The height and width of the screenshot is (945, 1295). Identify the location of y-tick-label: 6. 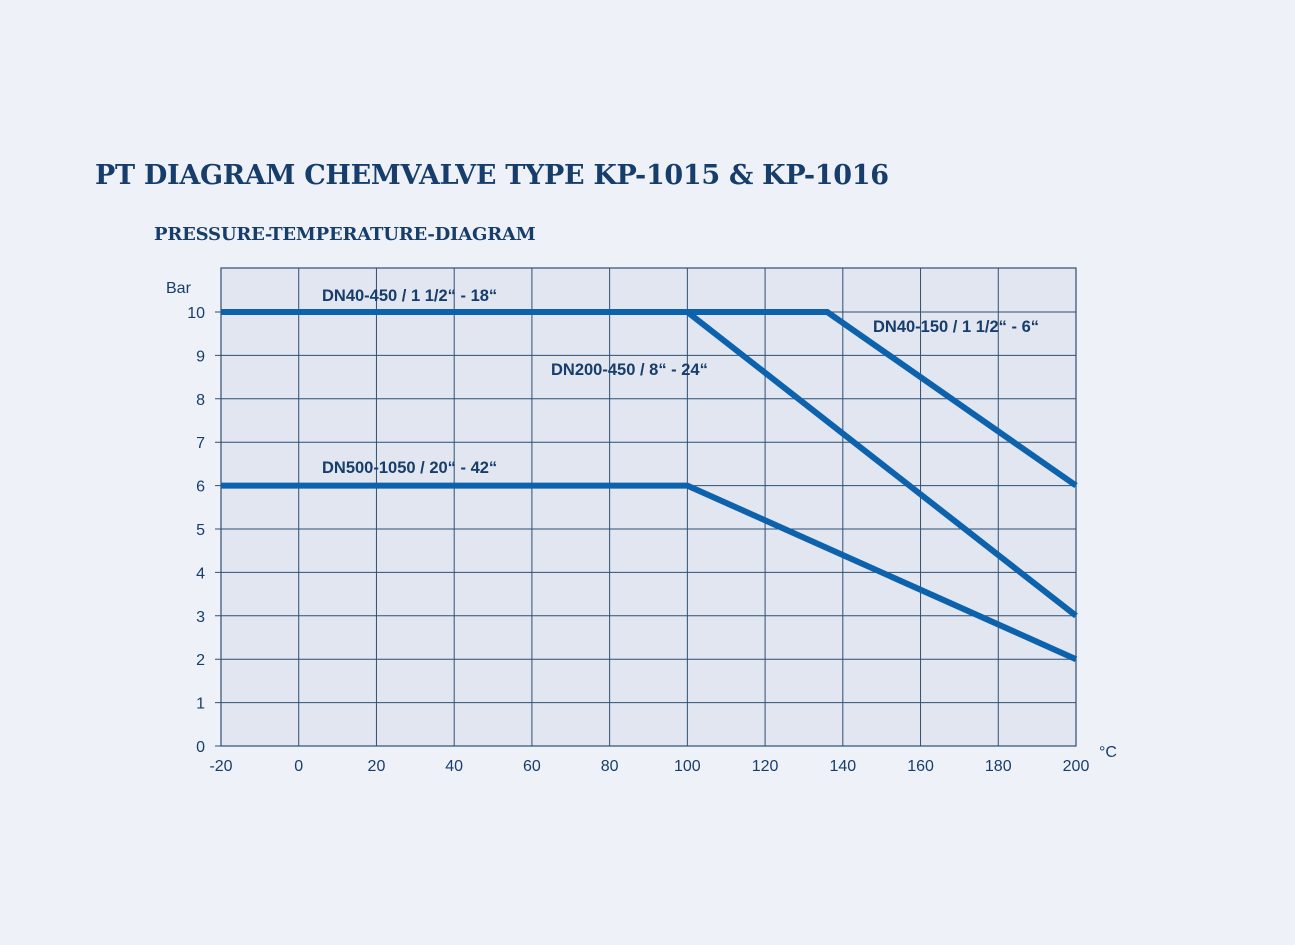
(200, 487).